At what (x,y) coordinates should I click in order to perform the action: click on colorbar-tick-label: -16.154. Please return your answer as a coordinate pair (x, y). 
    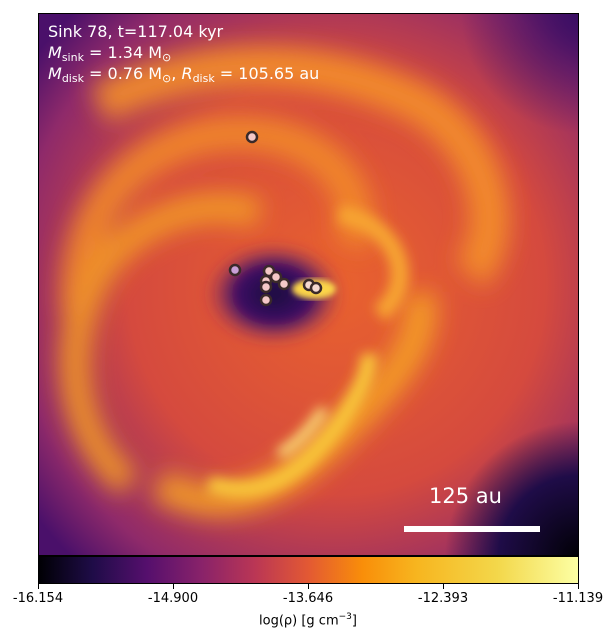
    Looking at the image, I should click on (38, 598).